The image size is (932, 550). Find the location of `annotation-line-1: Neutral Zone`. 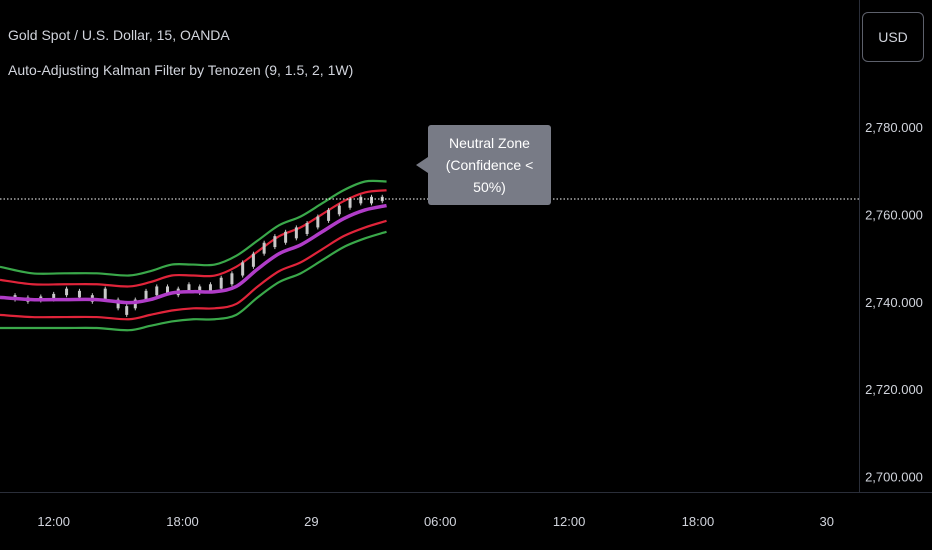

annotation-line-1: Neutral Zone is located at coordinates (489, 143).